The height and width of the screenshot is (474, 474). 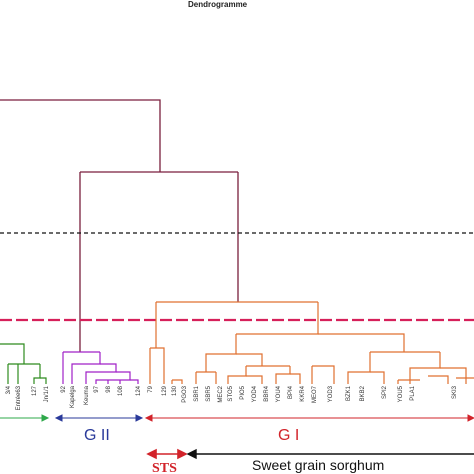 What do you see at coordinates (80, 135) in the screenshot?
I see `root-link-left` at bounding box center [80, 135].